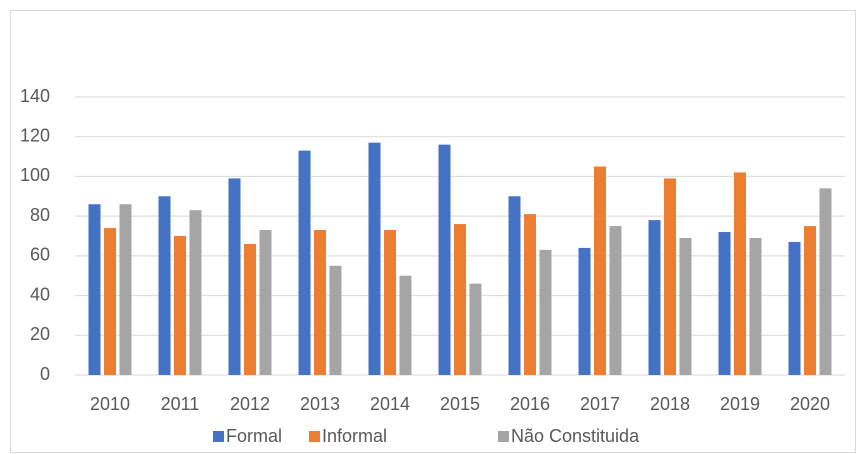 This screenshot has height=454, width=857. What do you see at coordinates (354, 436) in the screenshot?
I see `legend-label: Informal` at bounding box center [354, 436].